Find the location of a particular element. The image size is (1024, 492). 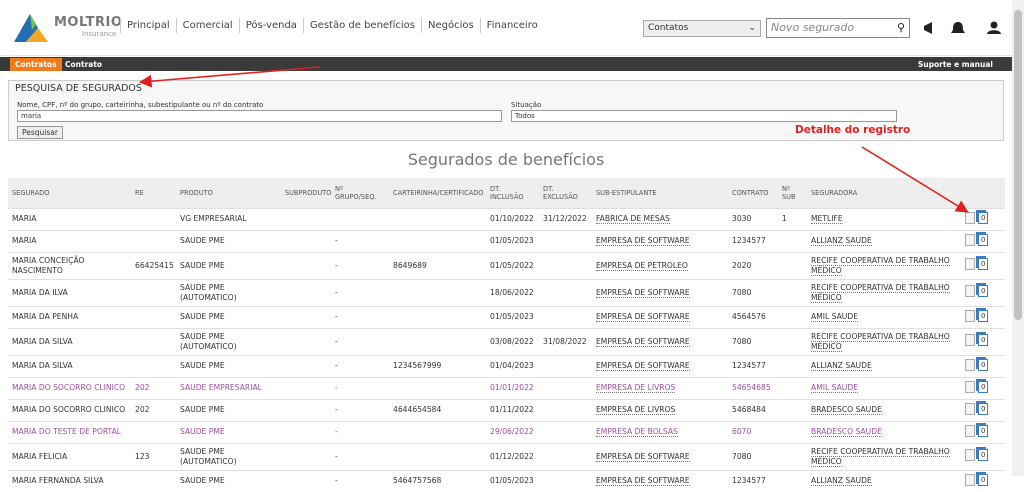

cell: RECIFE COOPERATIVA DE TRABALHO MÉDICO is located at coordinates (884, 292).